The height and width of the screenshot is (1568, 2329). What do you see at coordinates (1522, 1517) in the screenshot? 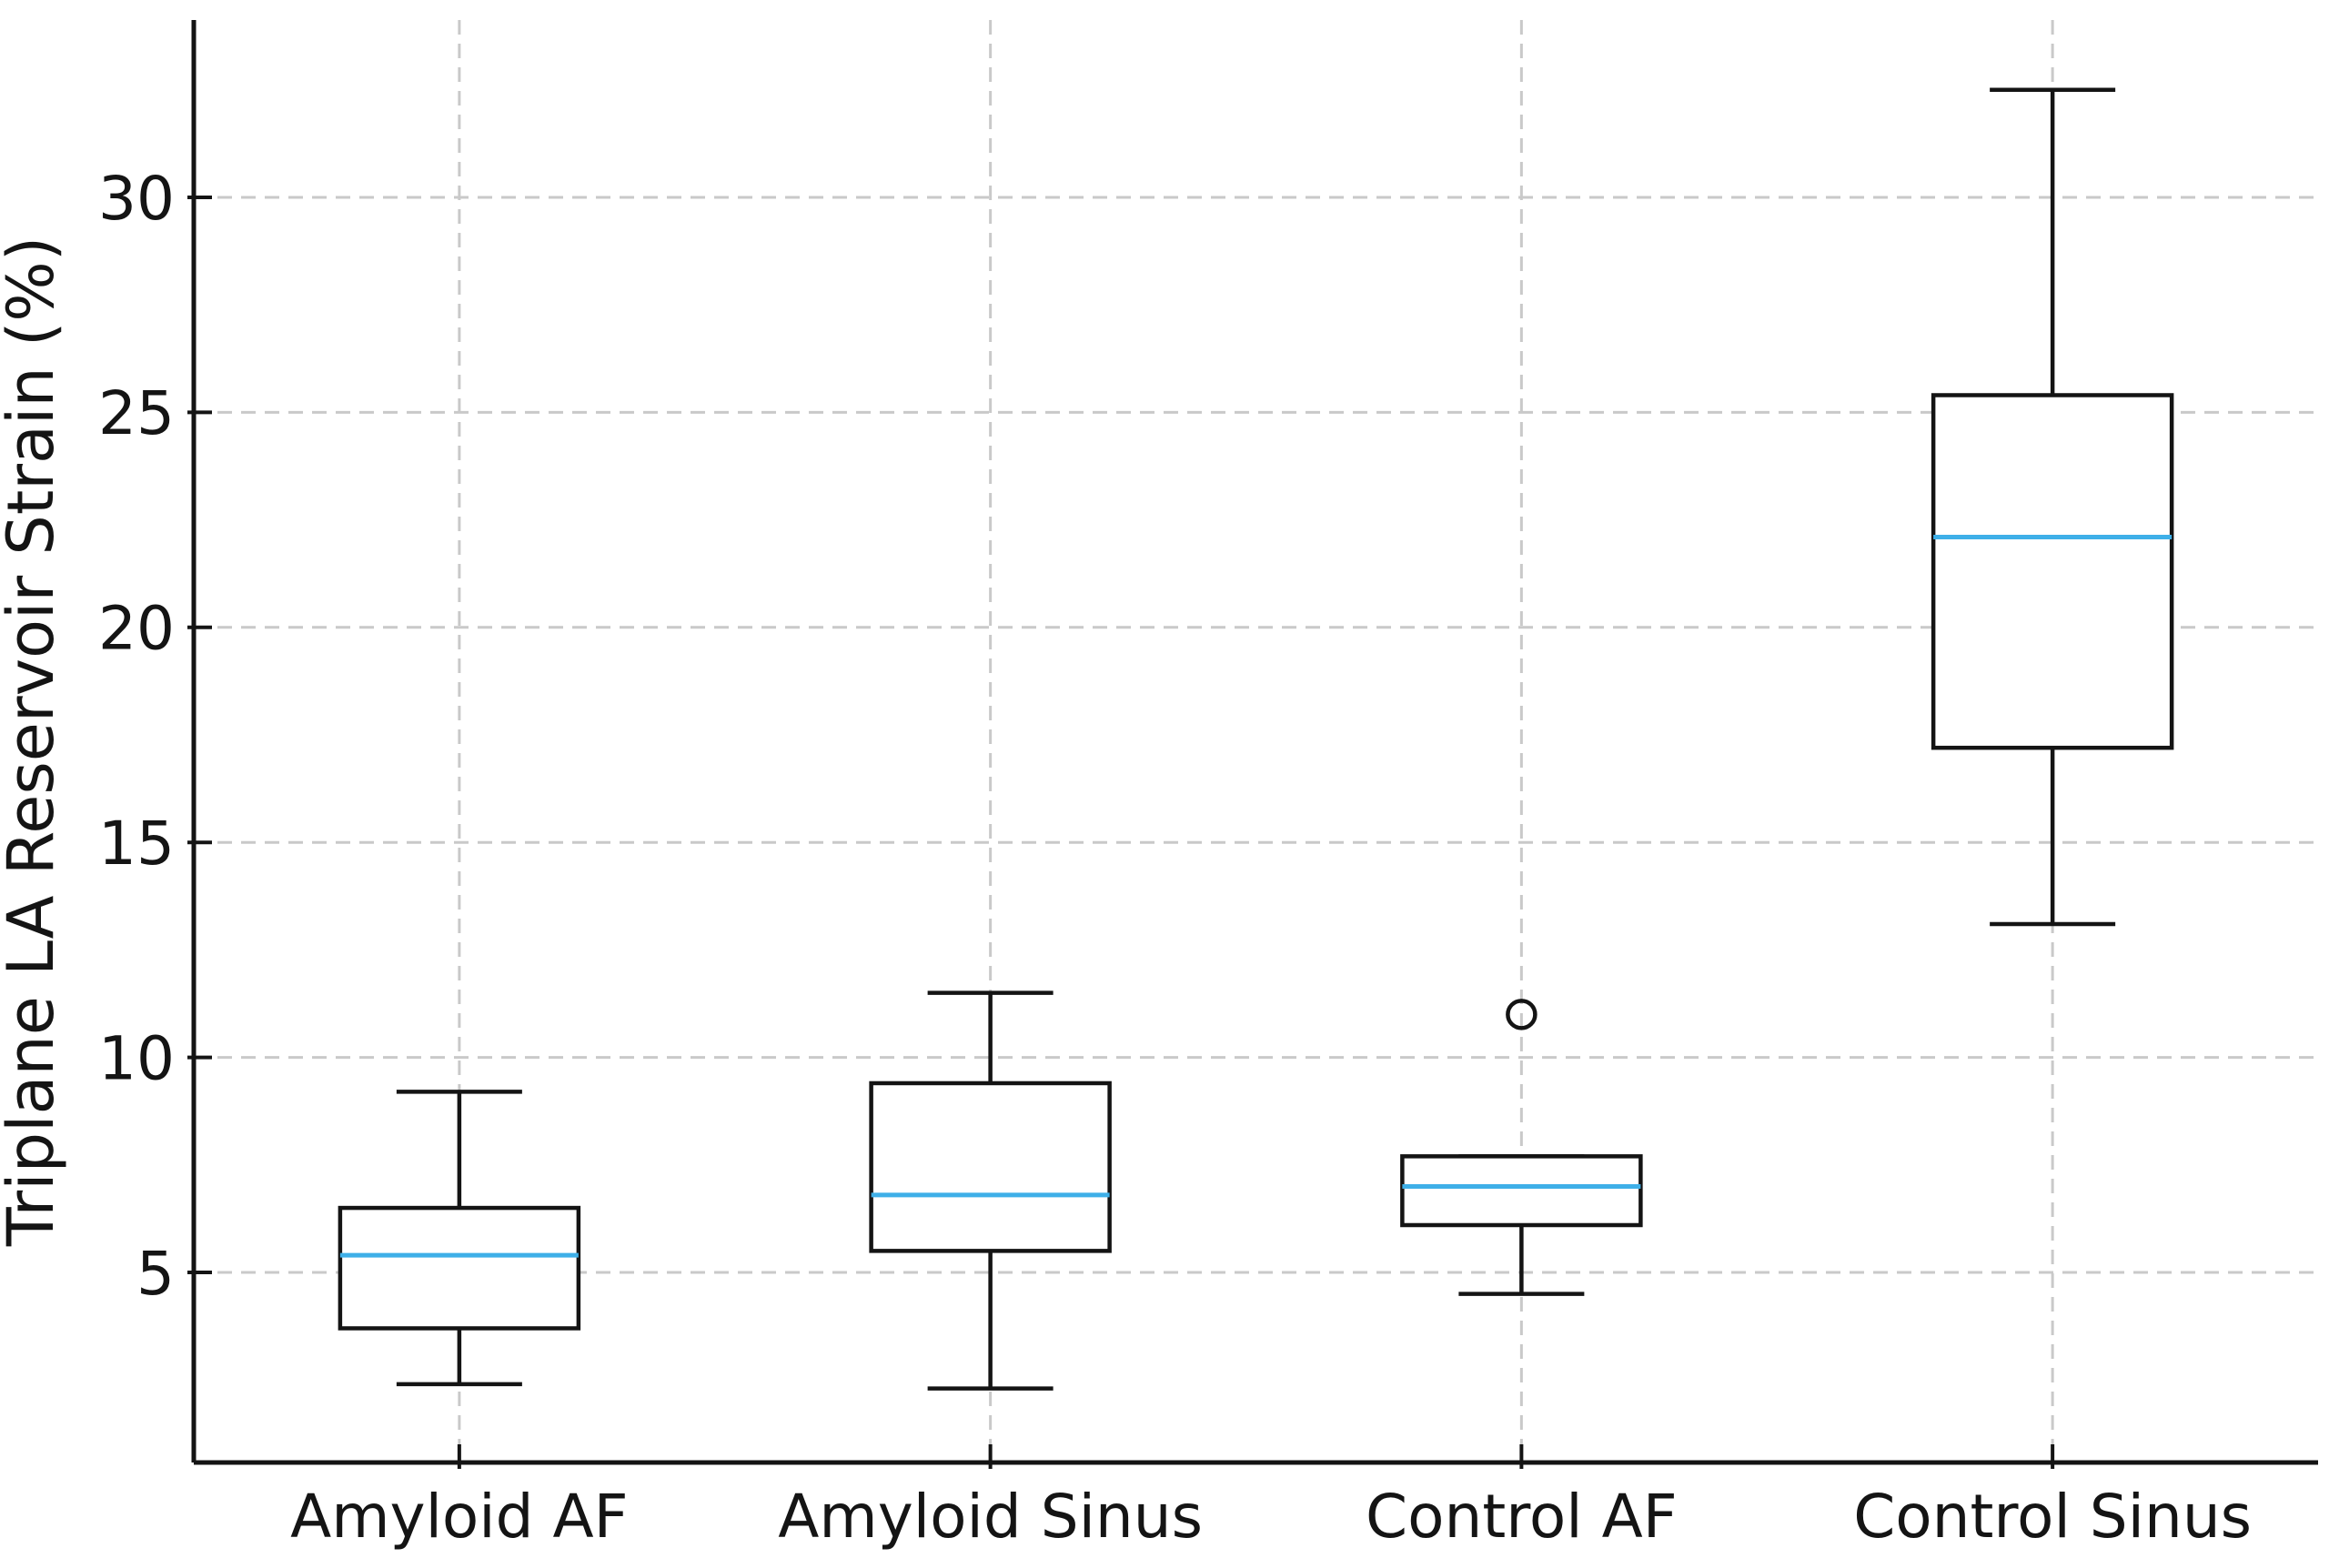
I see `x-category-label: Control AF` at bounding box center [1522, 1517].